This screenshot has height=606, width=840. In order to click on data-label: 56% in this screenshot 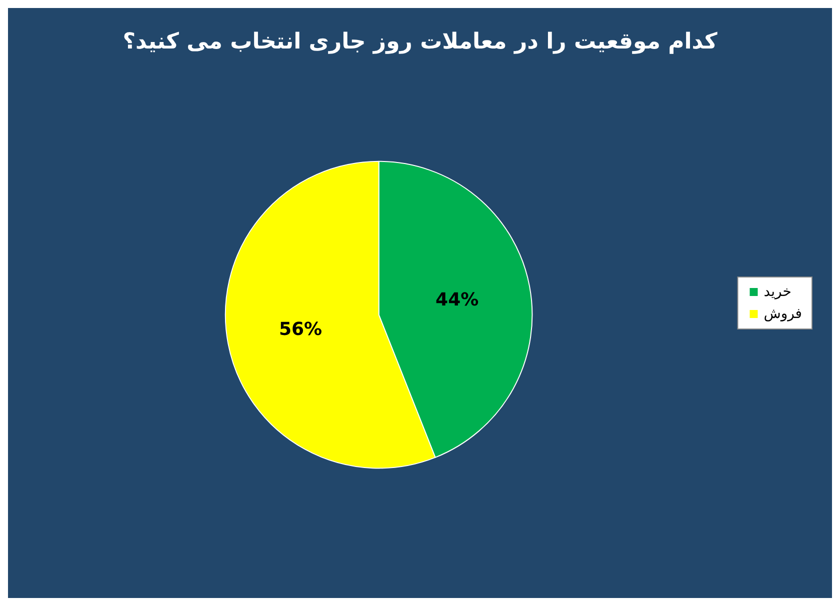, I will do `click(300, 329)`.